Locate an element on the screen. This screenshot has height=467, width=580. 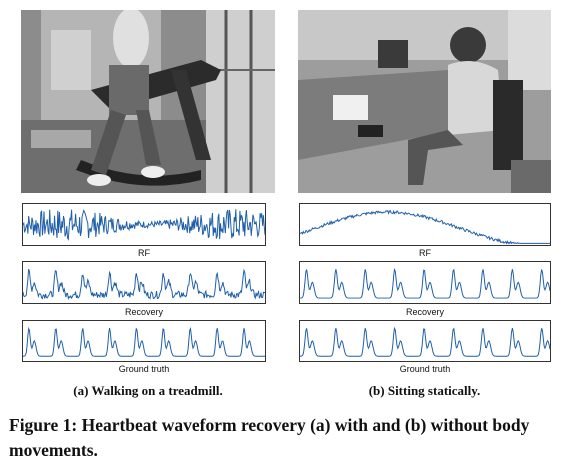
plot-b-recovery is located at coordinates (425, 282).